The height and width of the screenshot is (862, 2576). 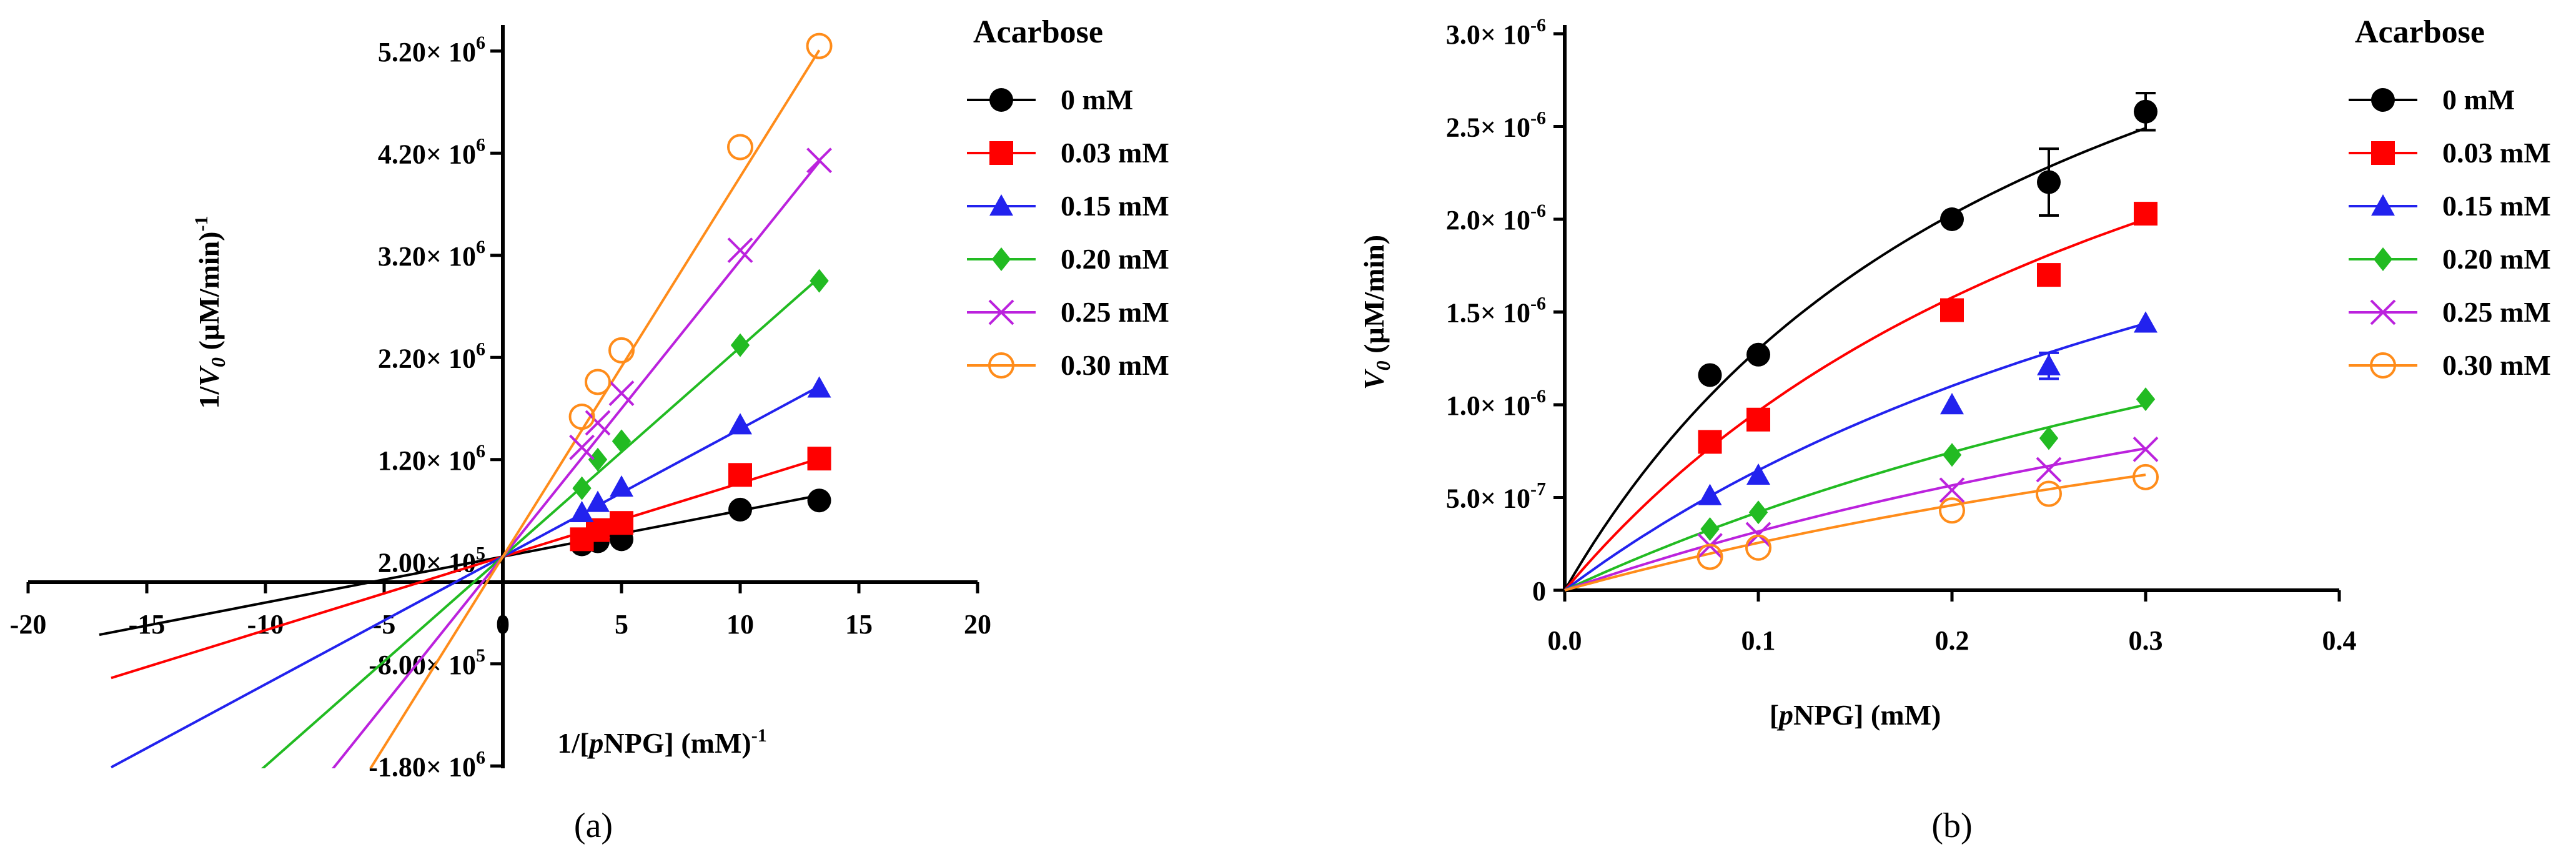 I want to click on x-tick-label: 0, so click(x=503, y=624).